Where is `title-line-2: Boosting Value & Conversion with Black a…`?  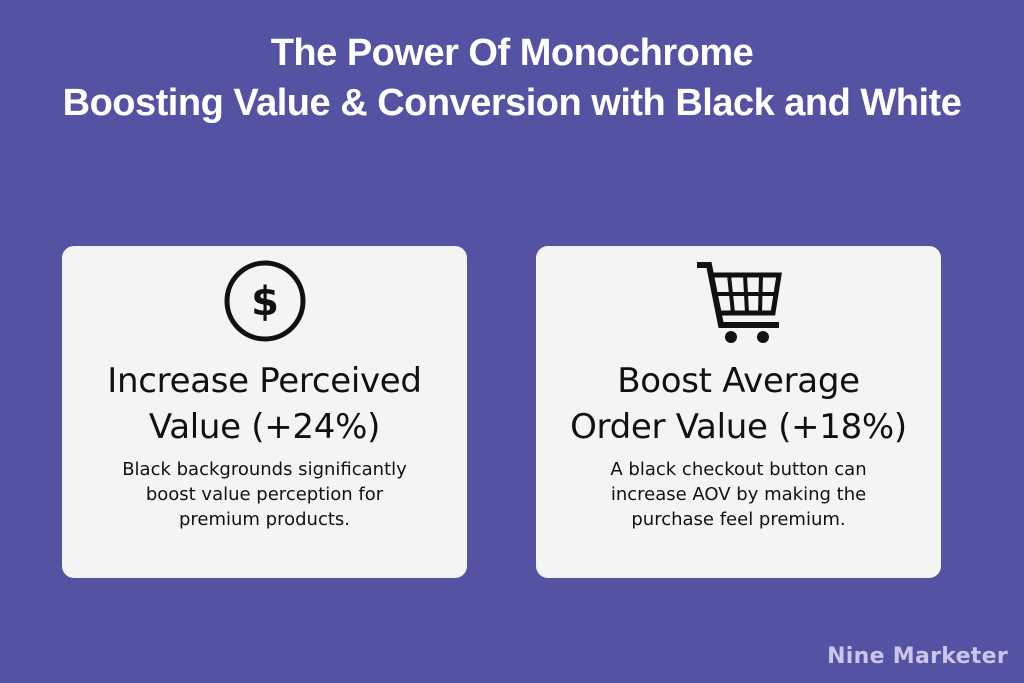 title-line-2: Boosting Value & Conversion with Black a… is located at coordinates (512, 103).